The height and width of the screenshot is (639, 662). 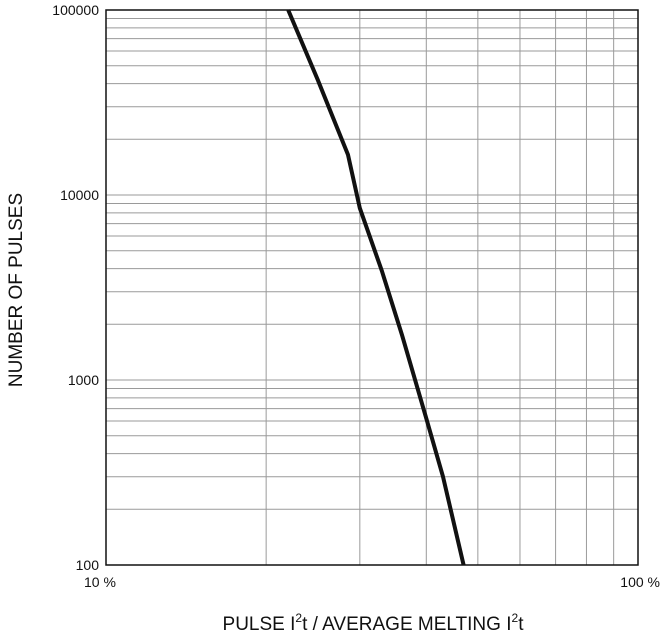 What do you see at coordinates (75, 10) in the screenshot?
I see `y-tick-label: 100000` at bounding box center [75, 10].